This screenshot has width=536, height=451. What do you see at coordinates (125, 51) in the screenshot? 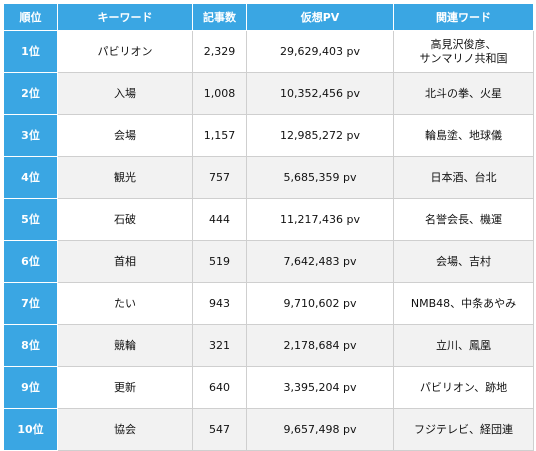
I see `keyword-cell: パビリオン` at bounding box center [125, 51].